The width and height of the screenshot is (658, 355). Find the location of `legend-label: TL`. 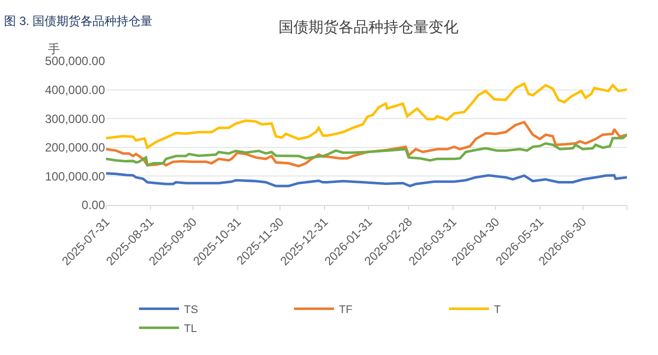

legend-label: TL is located at coordinates (190, 329).